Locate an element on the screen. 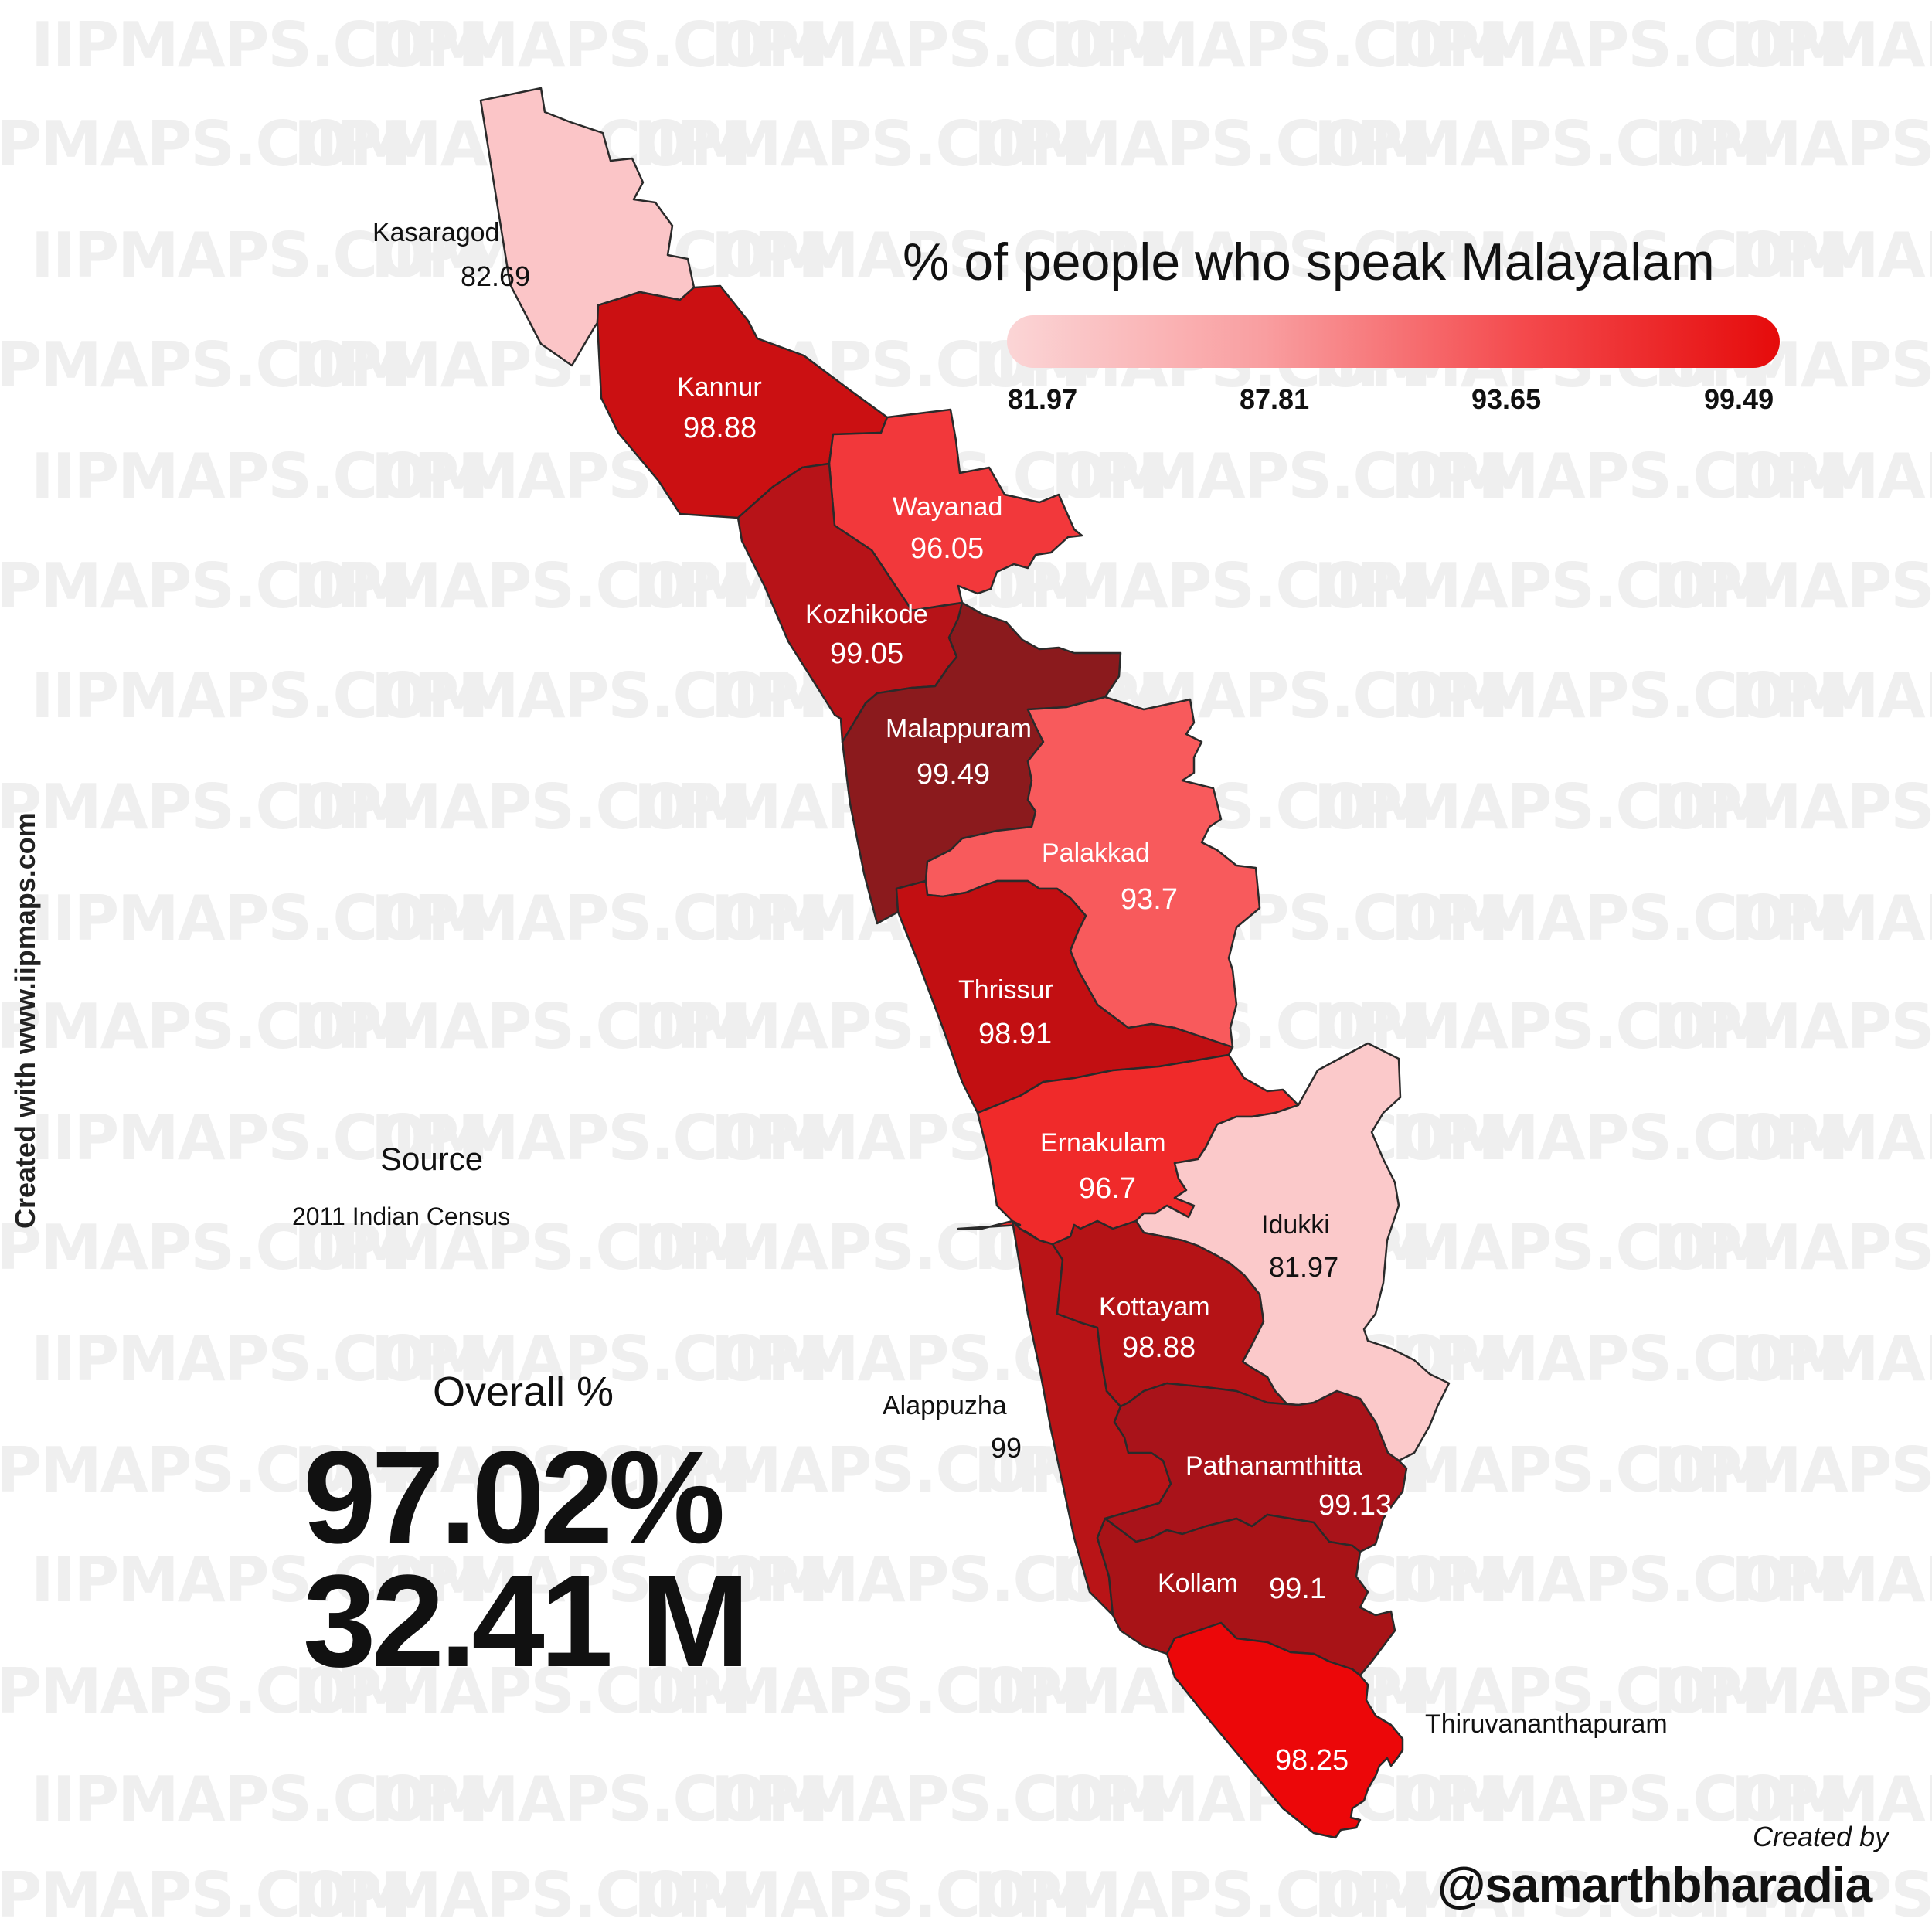  created-by-label: Created by is located at coordinates (1821, 1837).